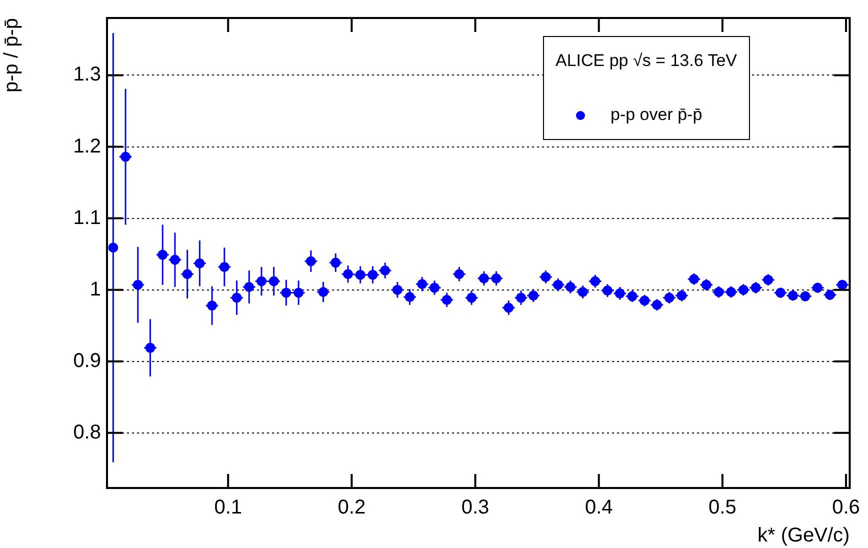 The width and height of the screenshot is (868, 548). Describe the element at coordinates (846, 507) in the screenshot. I see `x-tick-label: 0.6` at that location.